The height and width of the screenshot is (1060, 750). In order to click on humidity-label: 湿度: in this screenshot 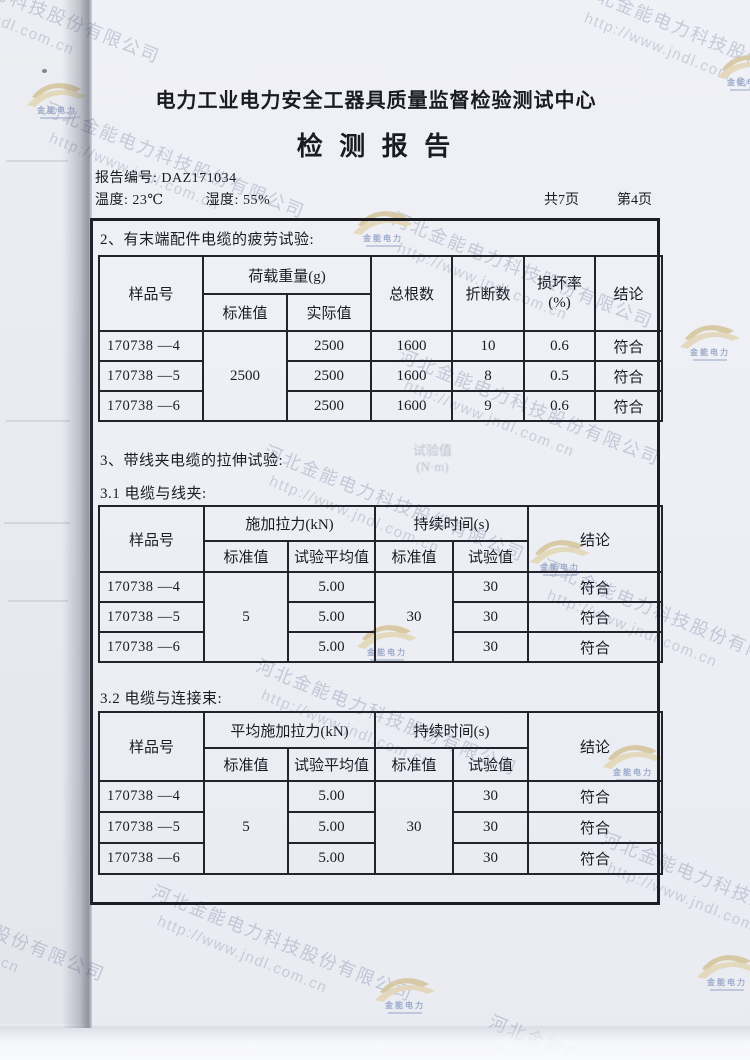, I will do `click(222, 200)`.